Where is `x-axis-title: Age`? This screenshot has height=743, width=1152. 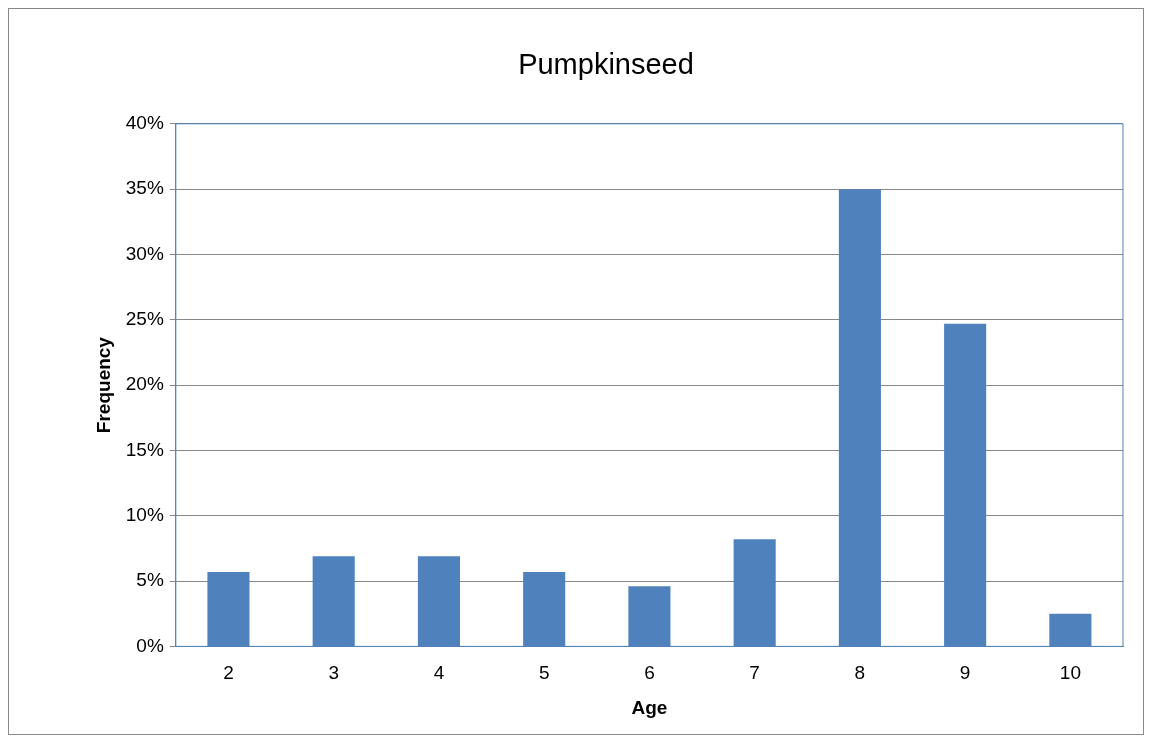
x-axis-title: Age is located at coordinates (649, 707).